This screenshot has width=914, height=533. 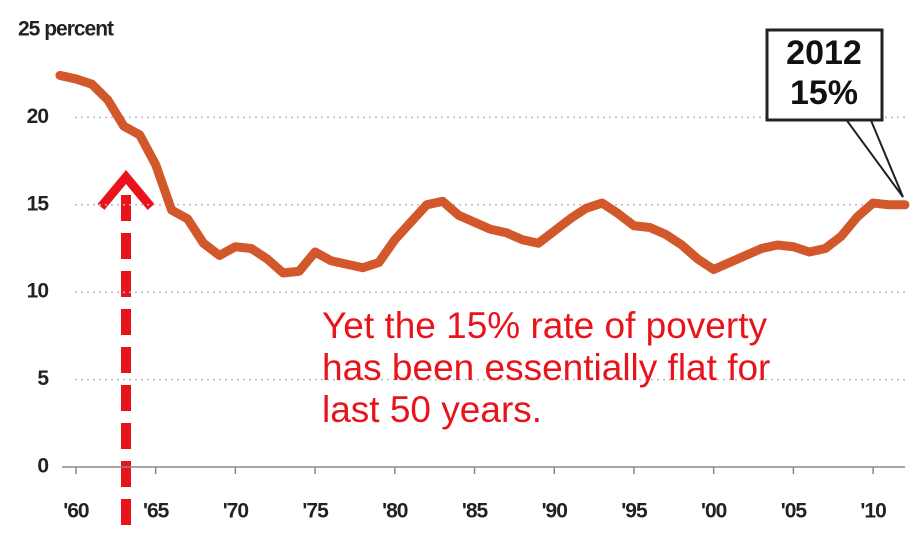 I want to click on x-tick-label: '70, so click(x=236, y=511).